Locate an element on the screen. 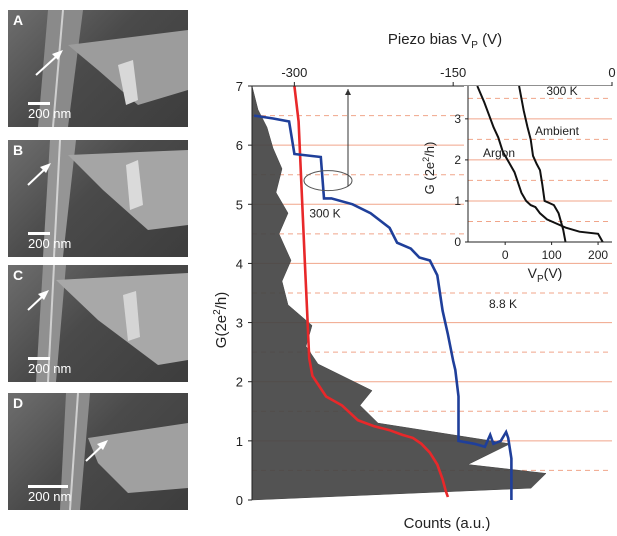  inset-y-tick-label: 0 is located at coordinates (457, 242).